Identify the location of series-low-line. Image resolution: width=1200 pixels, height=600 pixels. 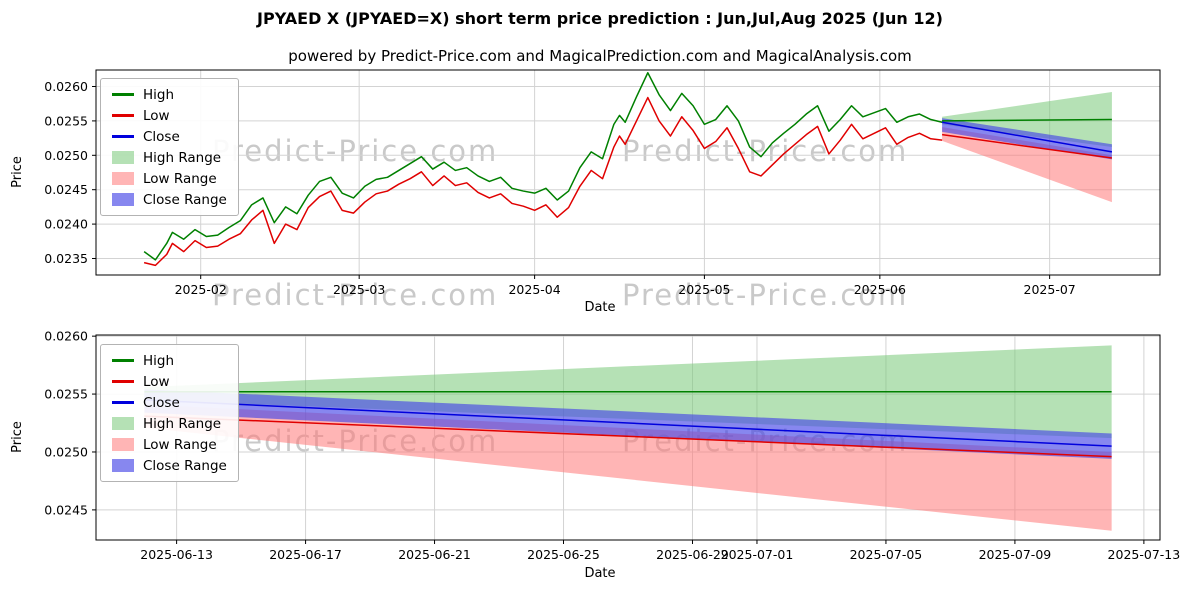
(628, 436).